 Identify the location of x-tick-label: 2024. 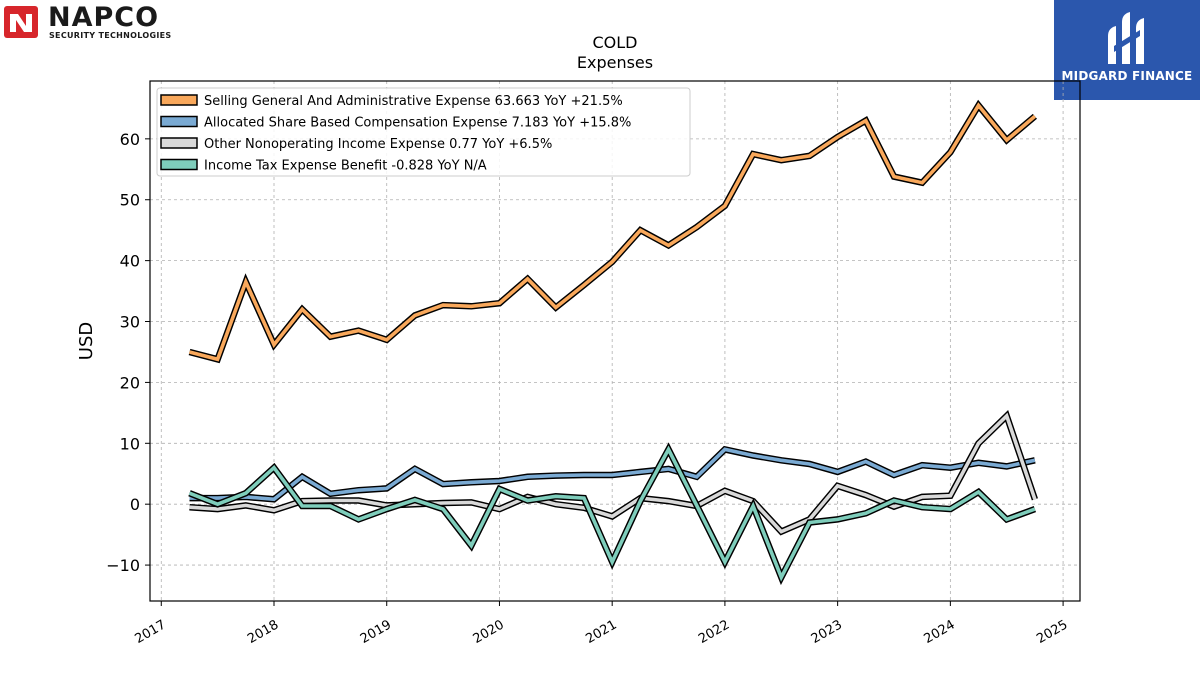
(940, 632).